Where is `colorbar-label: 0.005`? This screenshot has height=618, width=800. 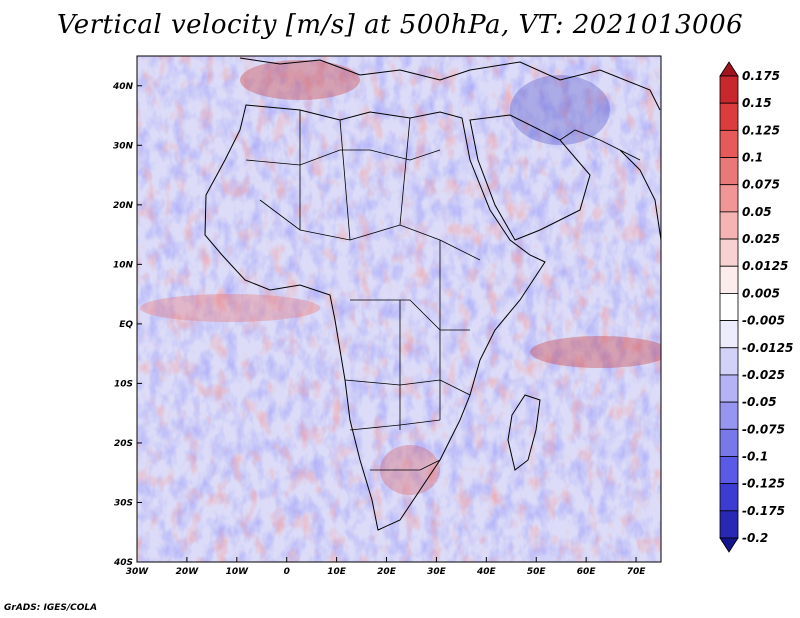 colorbar-label: 0.005 is located at coordinates (761, 293).